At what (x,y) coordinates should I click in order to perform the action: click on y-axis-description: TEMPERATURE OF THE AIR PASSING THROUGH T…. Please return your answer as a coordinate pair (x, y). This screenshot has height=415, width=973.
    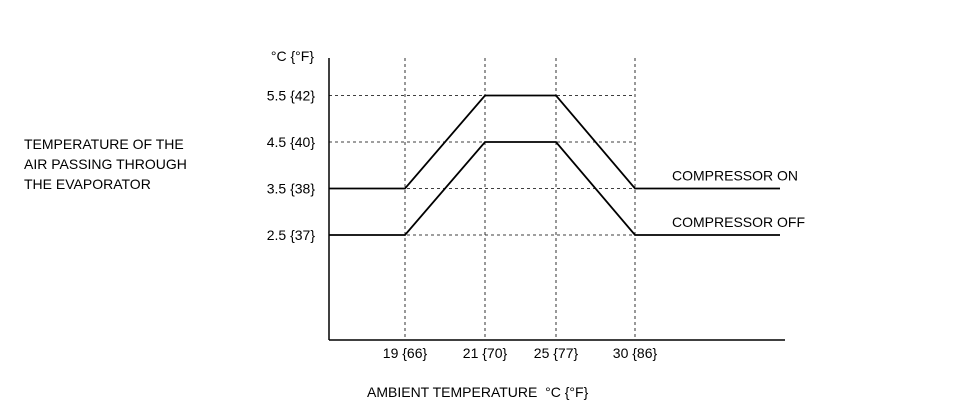
    Looking at the image, I should click on (105, 164).